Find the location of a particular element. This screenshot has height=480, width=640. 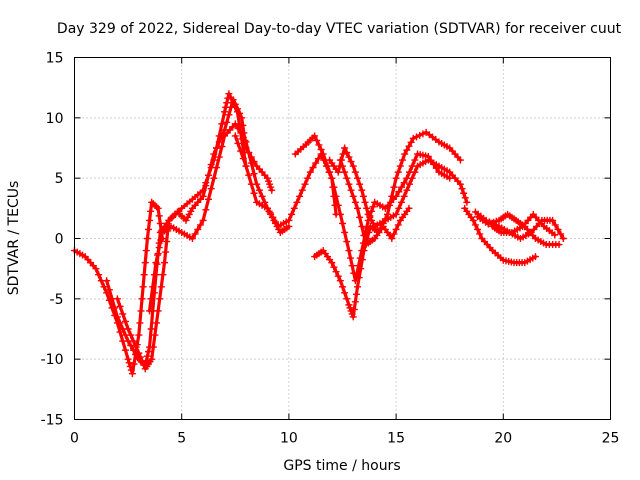

x-tick-label: 0 is located at coordinates (74, 439).